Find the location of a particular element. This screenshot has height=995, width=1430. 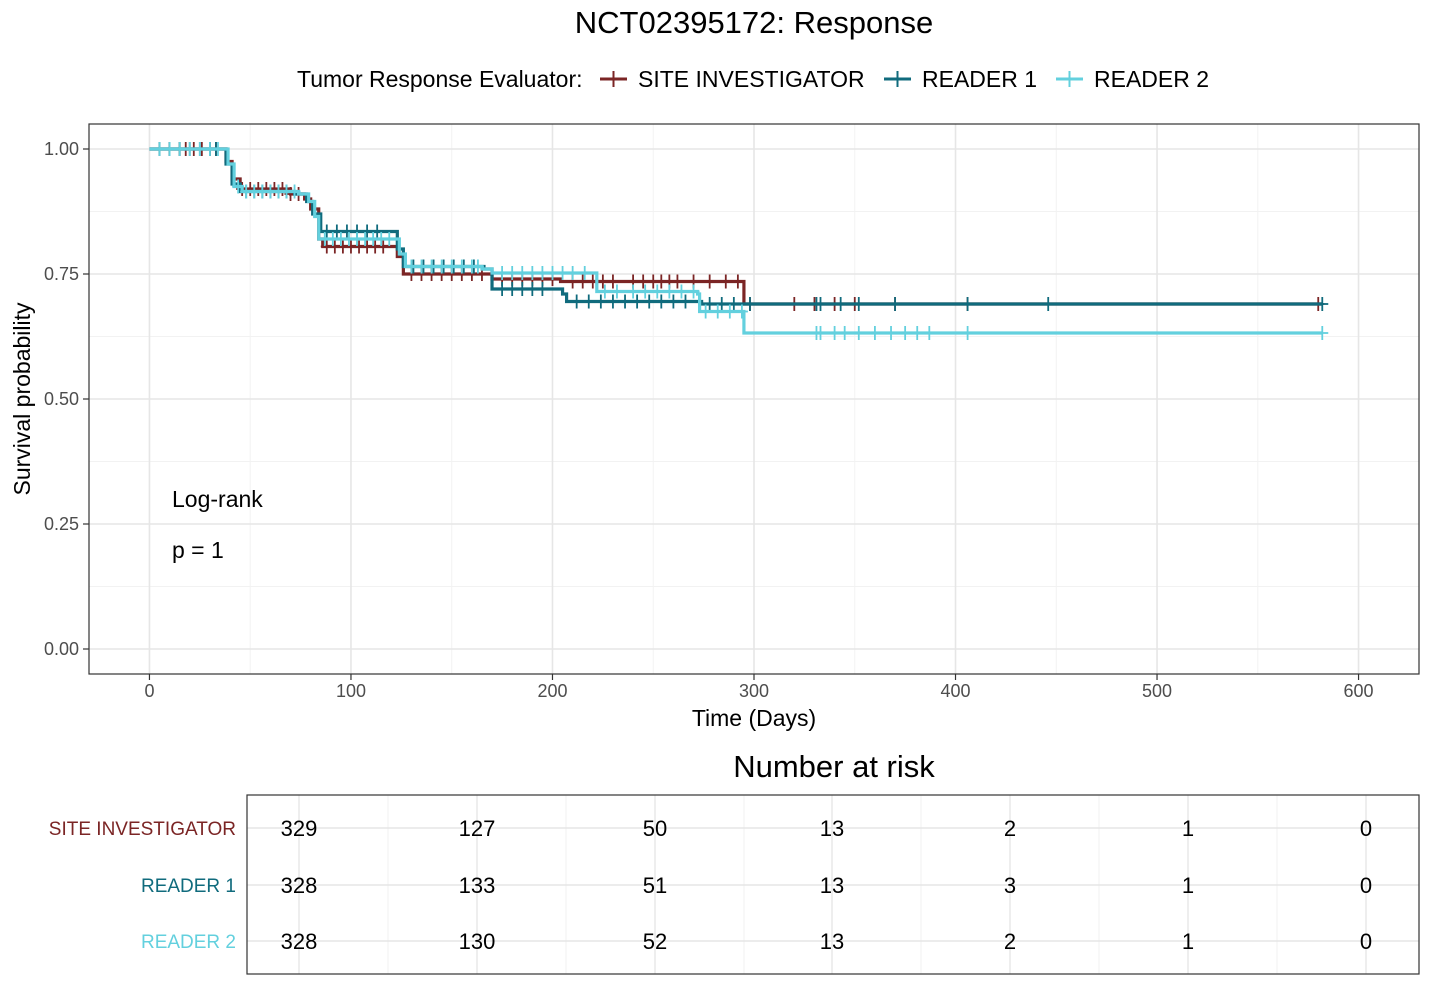

y-tick-label: 1.00 is located at coordinates (61, 149).